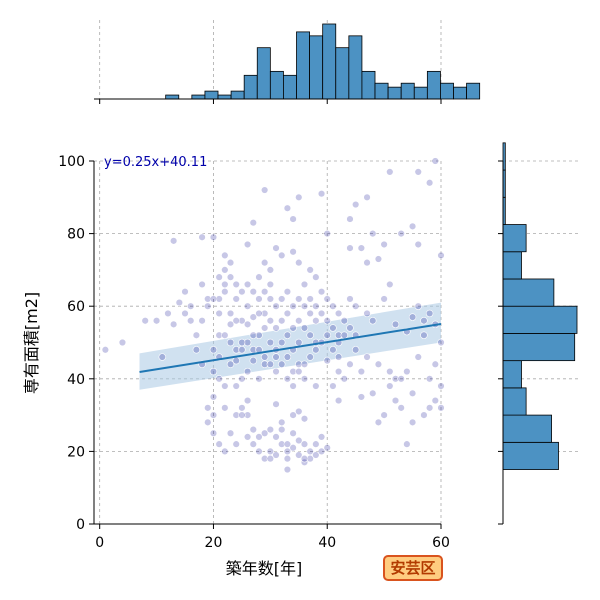 Image resolution: width=600 pixels, height=600 pixels. Describe the element at coordinates (76, 235) in the screenshot. I see `y-tick-label: 80` at that location.